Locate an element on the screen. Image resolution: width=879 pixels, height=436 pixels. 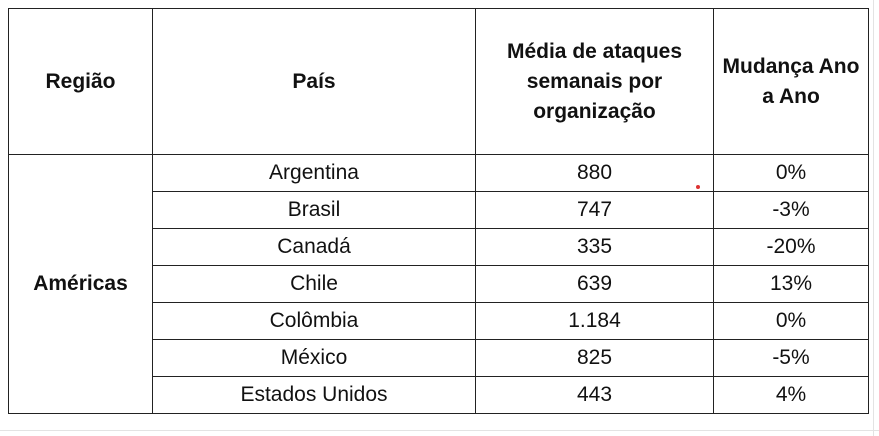
country-cell: Colômbia is located at coordinates (314, 321).